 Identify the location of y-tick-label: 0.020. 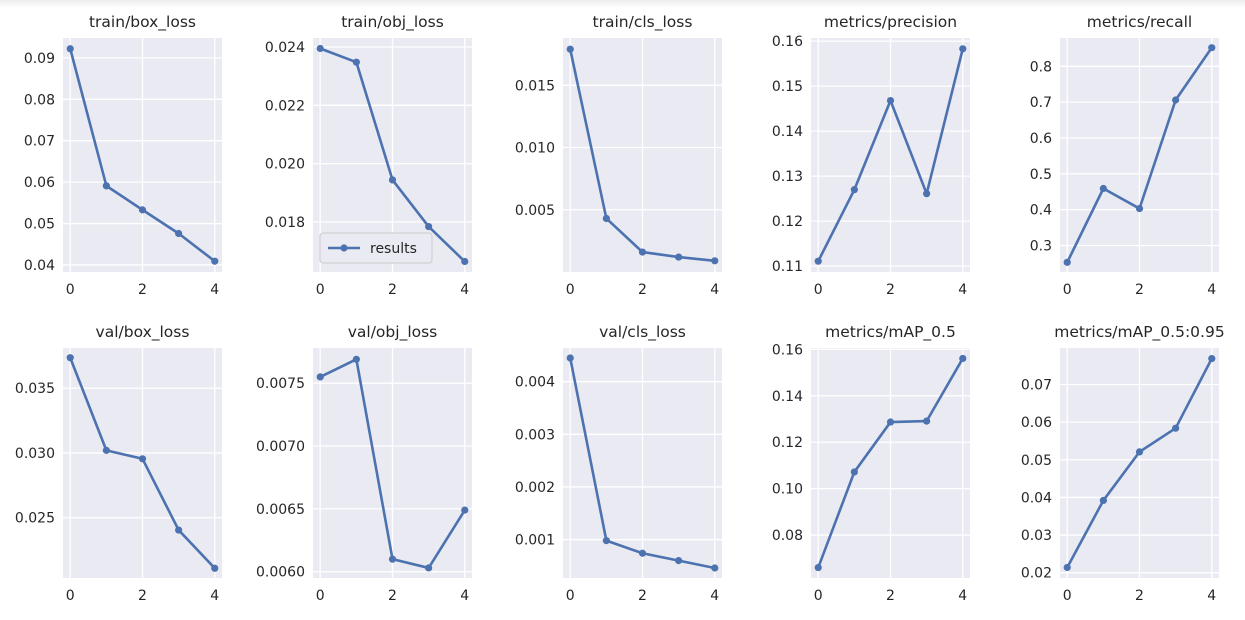
(285, 165).